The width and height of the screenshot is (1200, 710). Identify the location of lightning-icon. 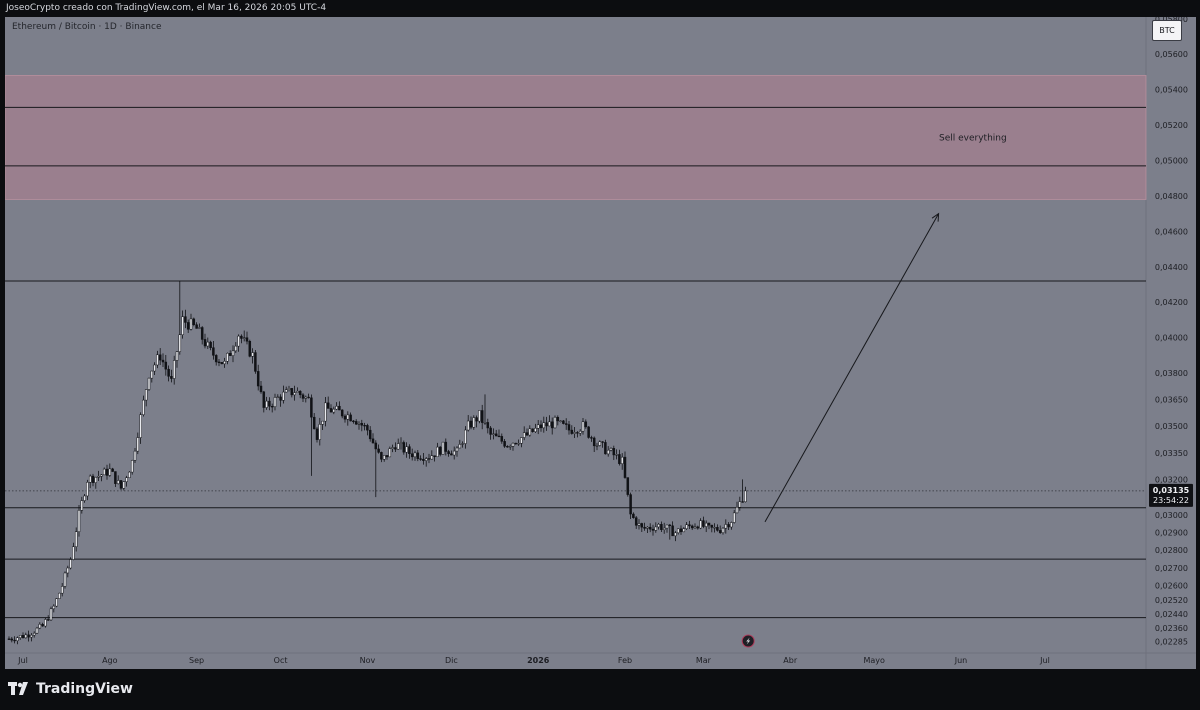
(748, 641).